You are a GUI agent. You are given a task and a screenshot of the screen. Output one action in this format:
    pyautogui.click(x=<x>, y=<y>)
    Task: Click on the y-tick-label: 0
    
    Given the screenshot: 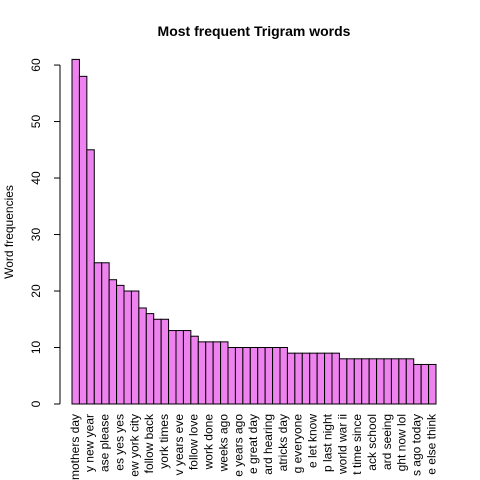 What is the action you would take?
    pyautogui.click(x=36, y=403)
    